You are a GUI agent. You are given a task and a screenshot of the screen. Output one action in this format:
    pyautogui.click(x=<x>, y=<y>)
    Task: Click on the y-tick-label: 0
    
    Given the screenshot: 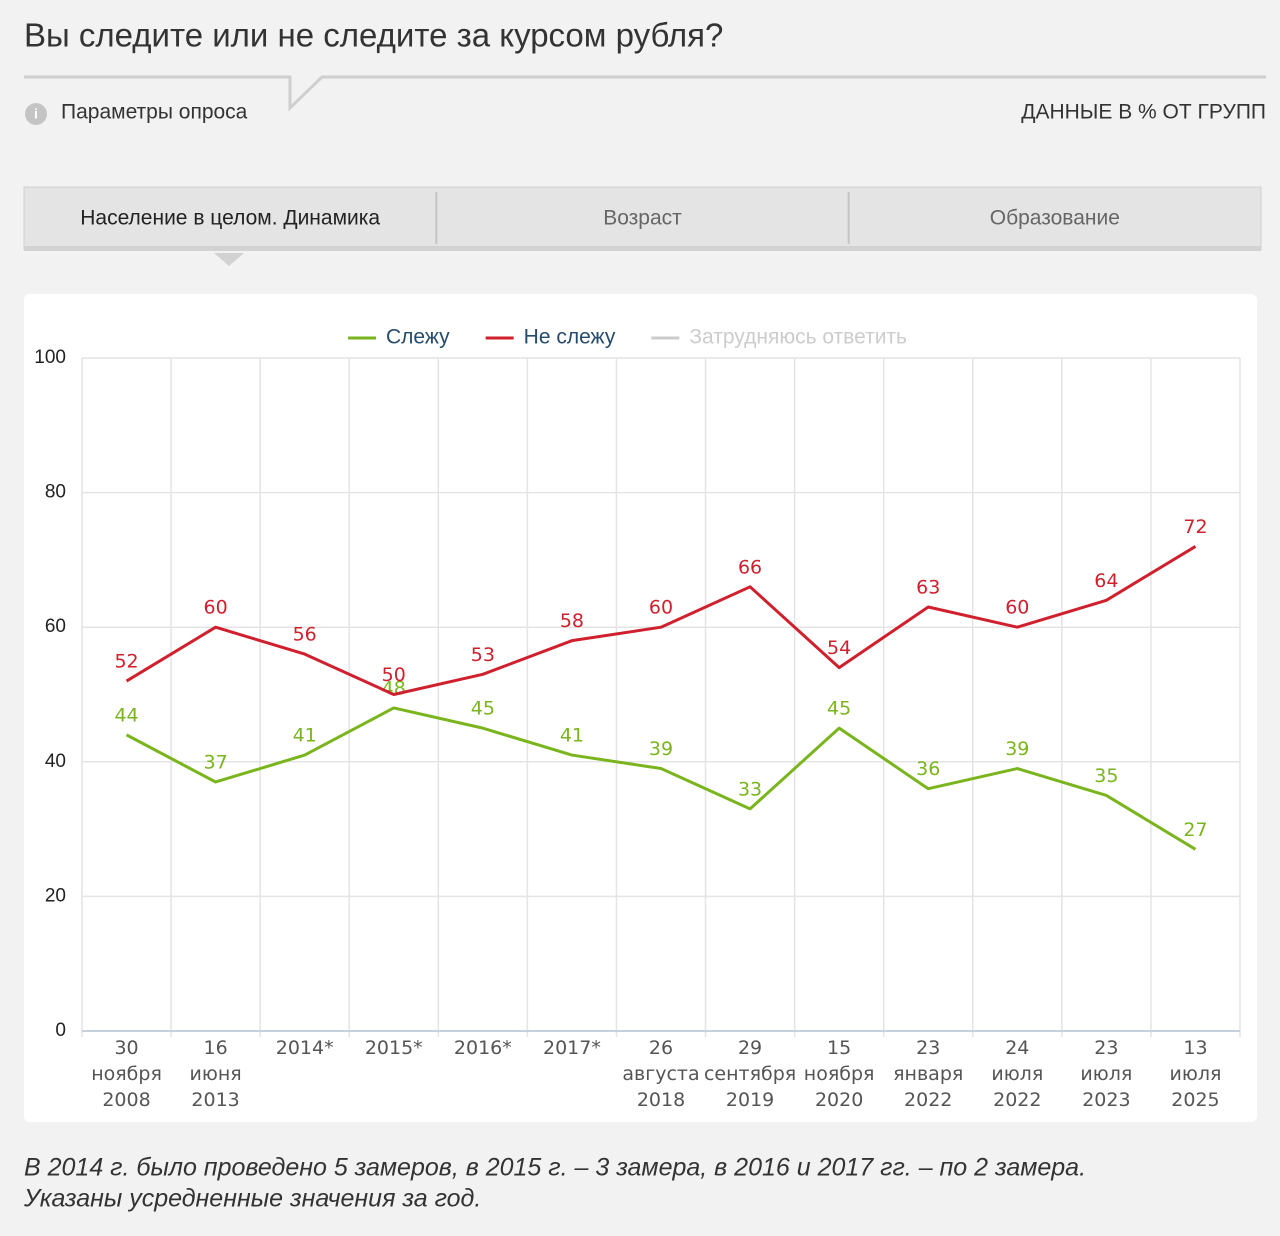 What is the action you would take?
    pyautogui.click(x=60, y=1030)
    